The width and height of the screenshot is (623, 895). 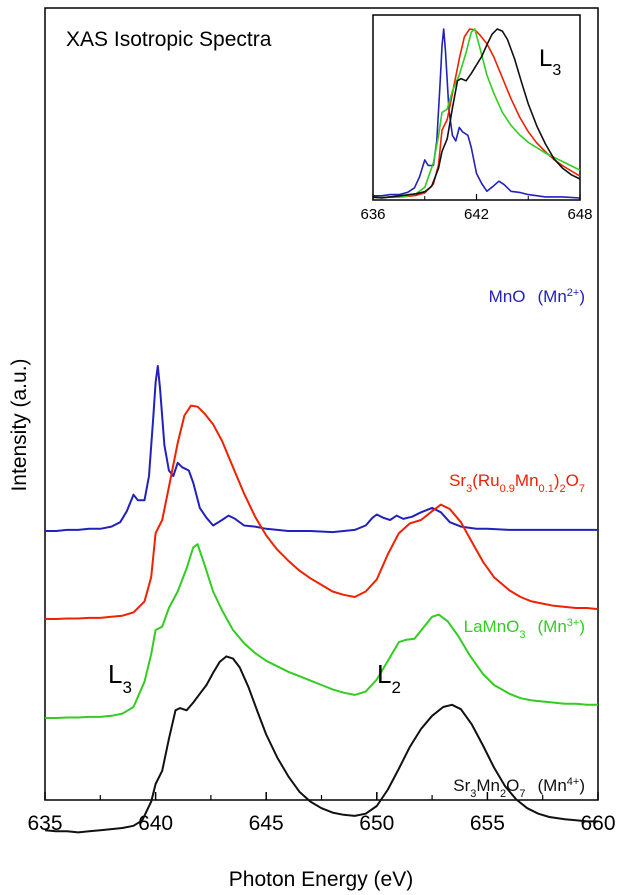 I want to click on x-axis-ticks: 635 640 645 650 655 660, so click(x=321, y=813).